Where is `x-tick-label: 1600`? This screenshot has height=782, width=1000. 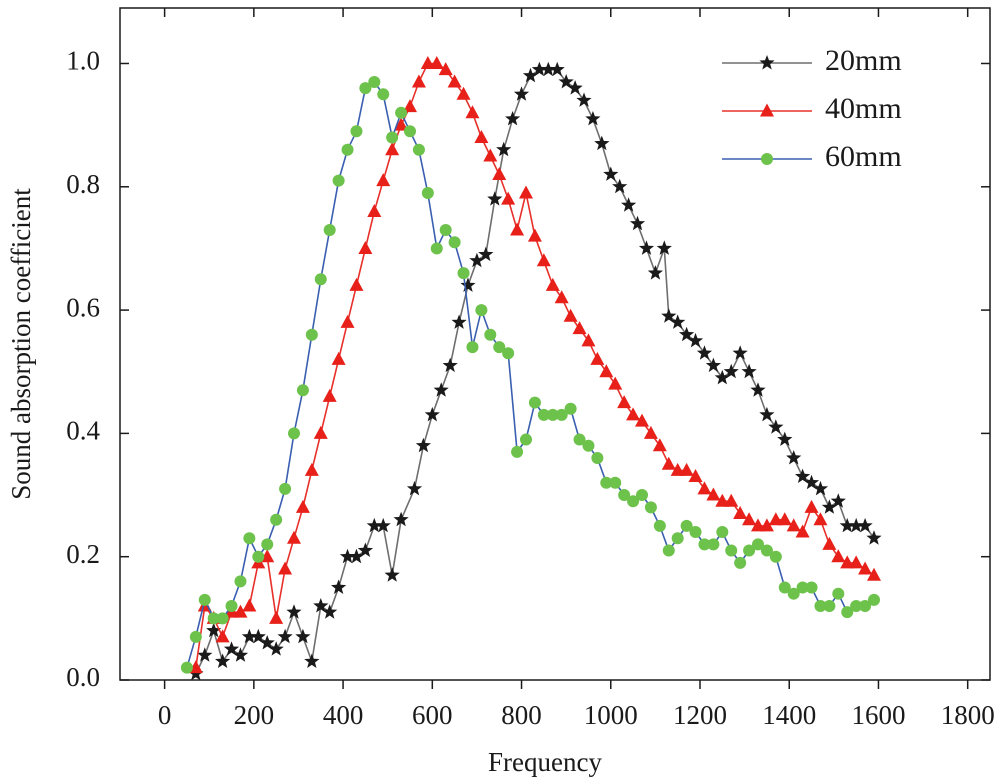
x-tick-label: 1600 is located at coordinates (878, 715).